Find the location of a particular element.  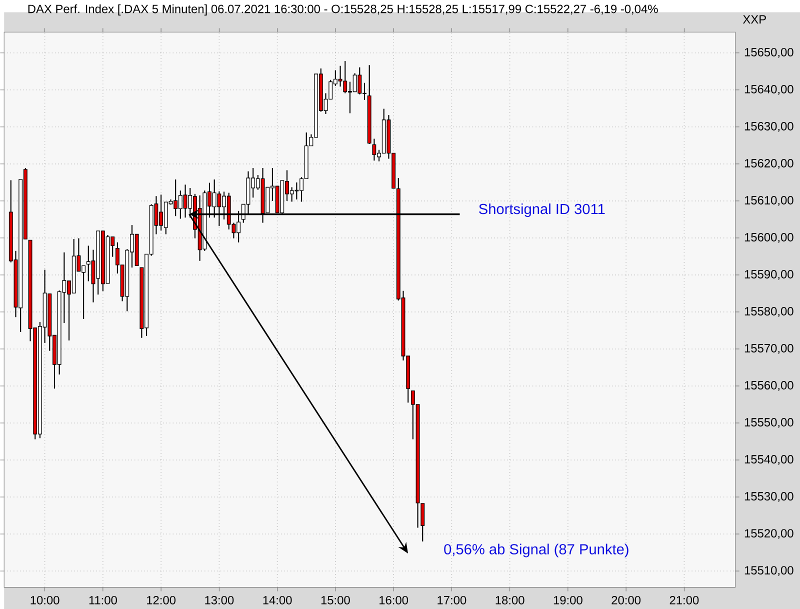

chart-title: DAX Perf. Index [.DAX 5 Minuten] 06.07.2021 16:30:00 - O:15528,25 H:15528,25 L:15517,99 C:15522,27 -6,19 -0,04% is located at coordinates (343, 10).